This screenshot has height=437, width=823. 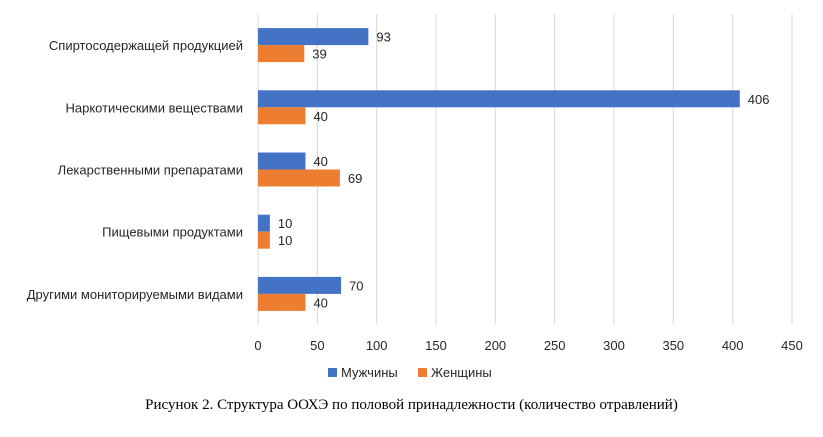 I want to click on category-label: Пищевыми продуктами, so click(x=172, y=232).